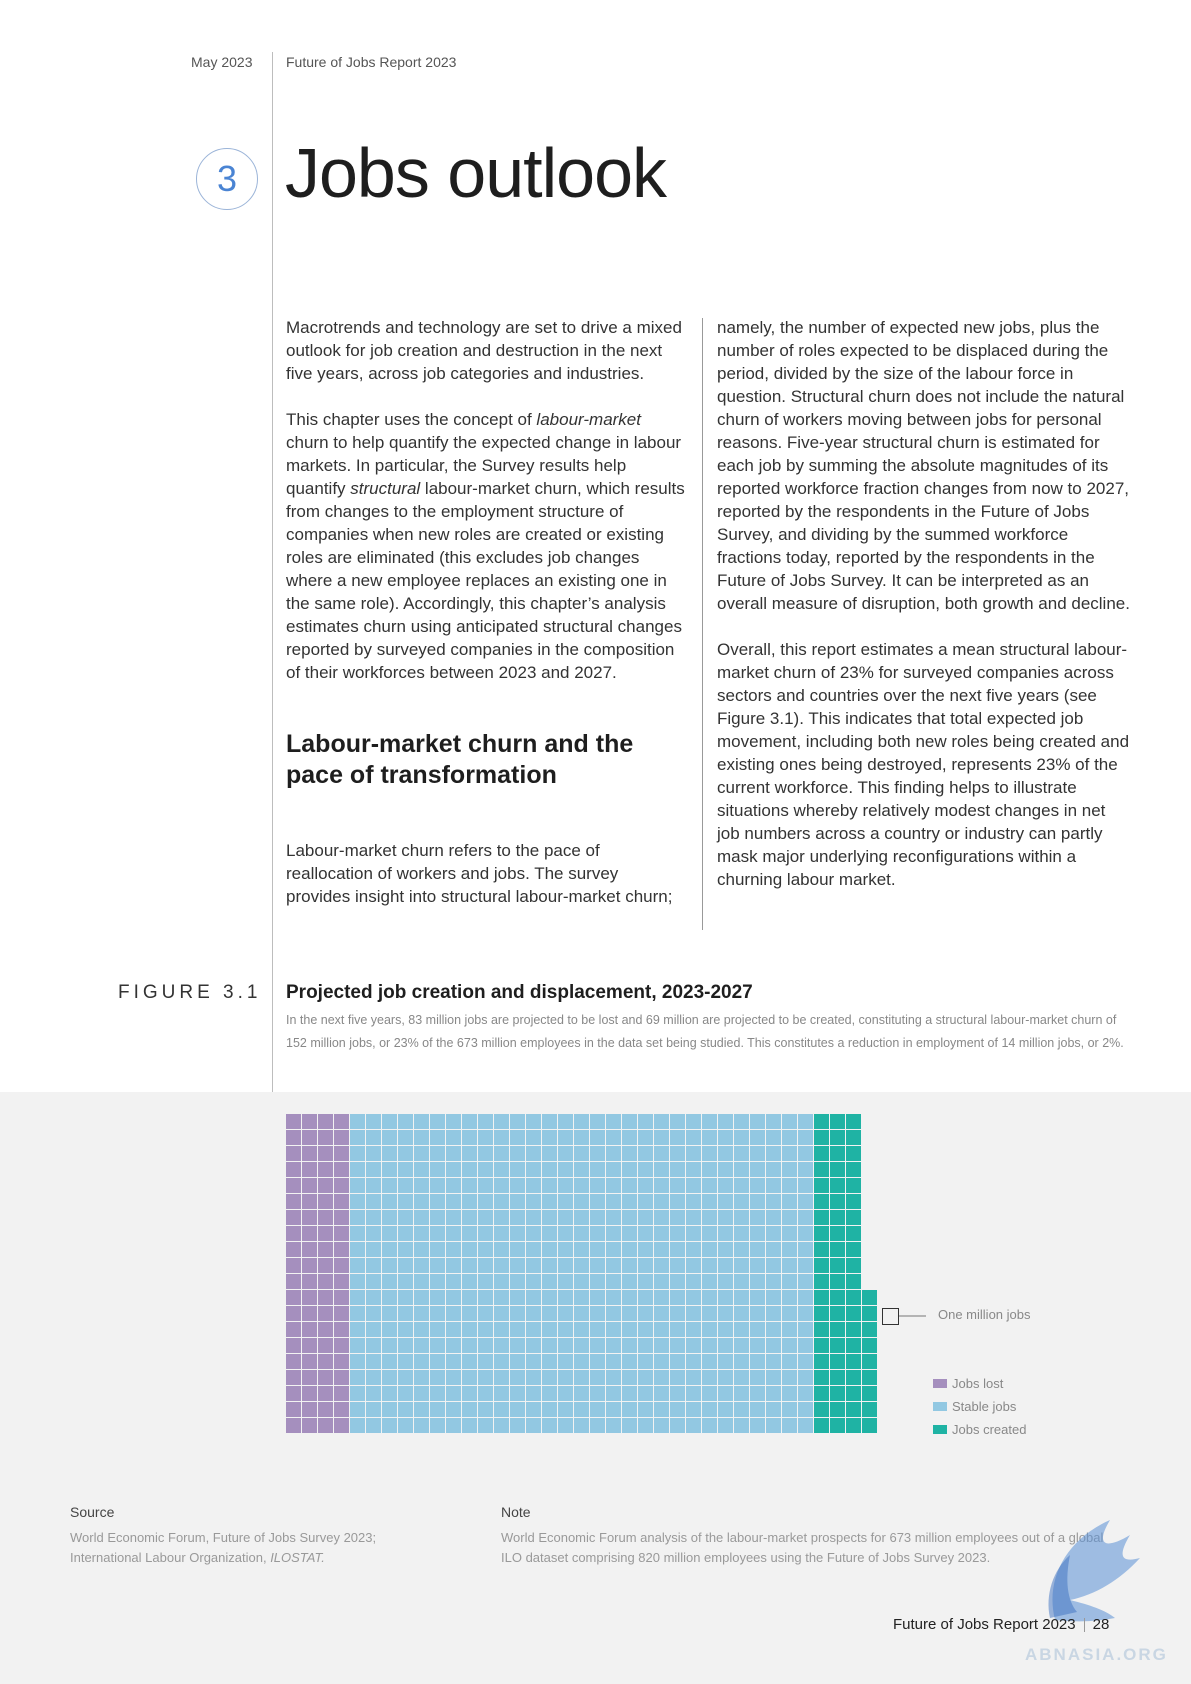 The image size is (1191, 1684). I want to click on header-report-title: Future of Jobs Report 2023, so click(371, 62).